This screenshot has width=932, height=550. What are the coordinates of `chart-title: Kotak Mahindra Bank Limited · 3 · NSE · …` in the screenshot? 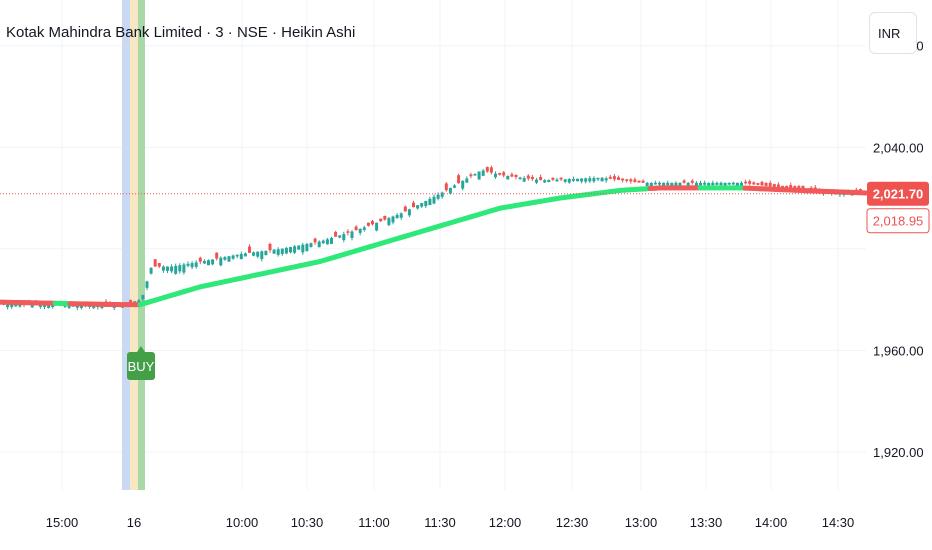 It's located at (181, 32).